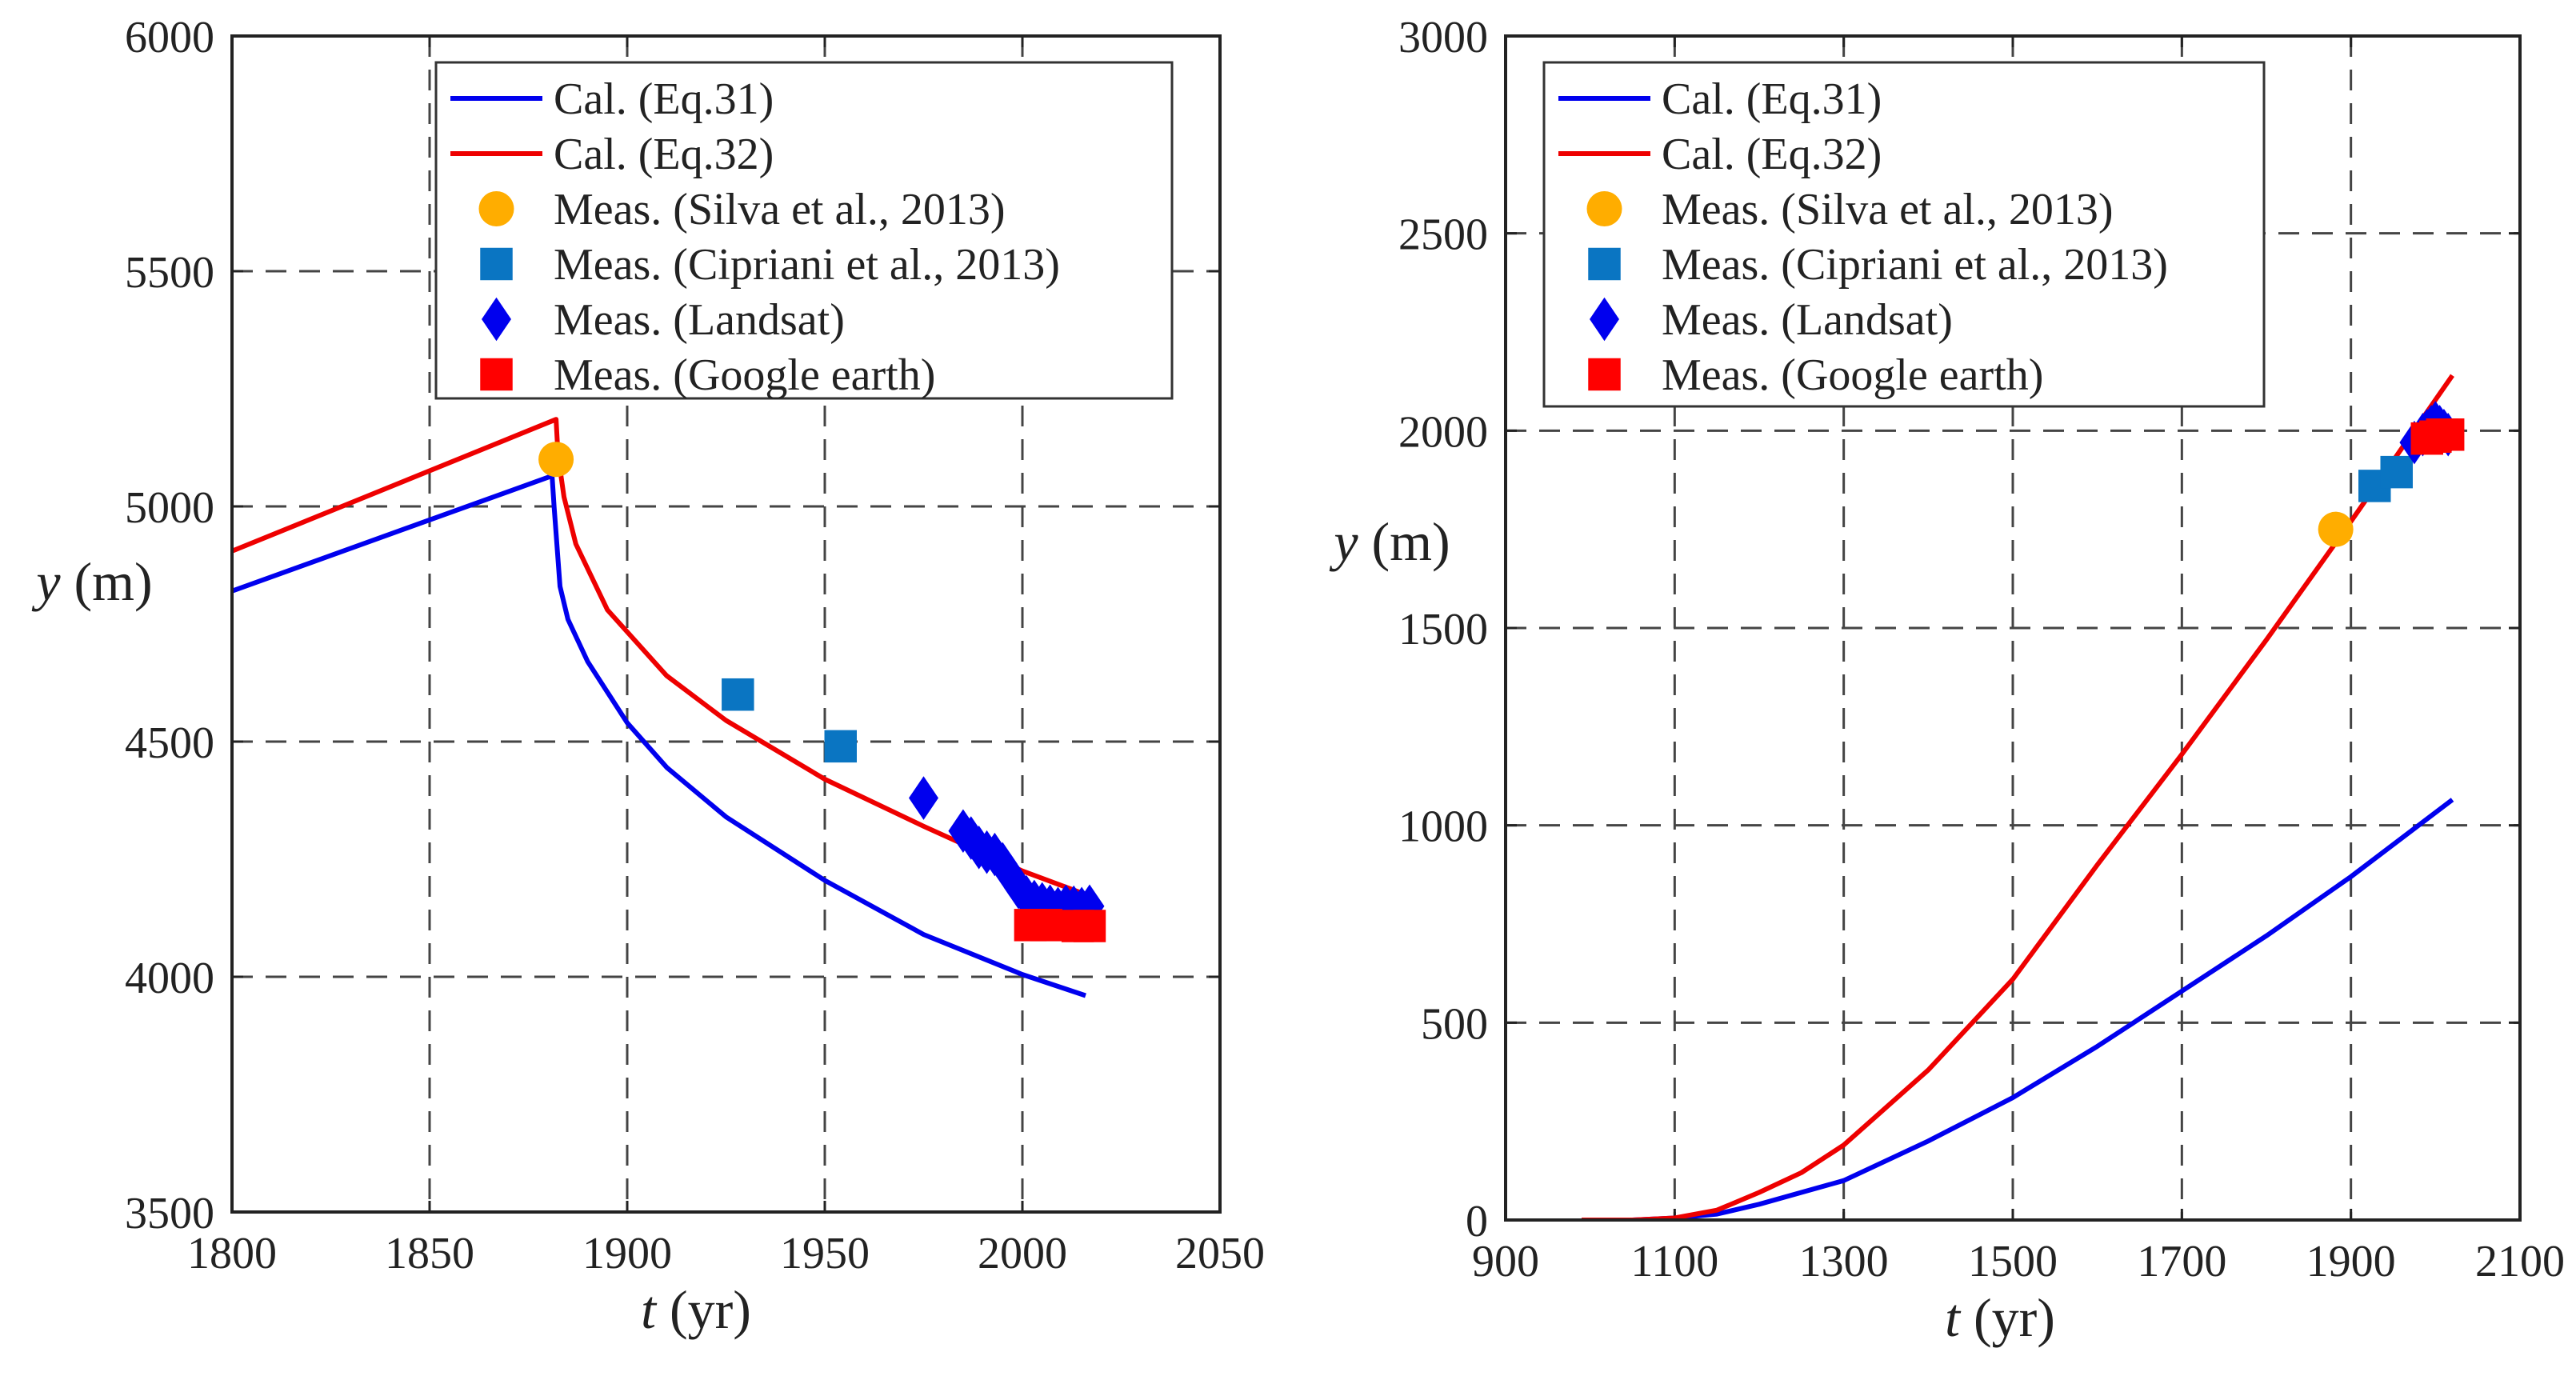  What do you see at coordinates (1844, 1261) in the screenshot?
I see `x-tick-label: 1300` at bounding box center [1844, 1261].